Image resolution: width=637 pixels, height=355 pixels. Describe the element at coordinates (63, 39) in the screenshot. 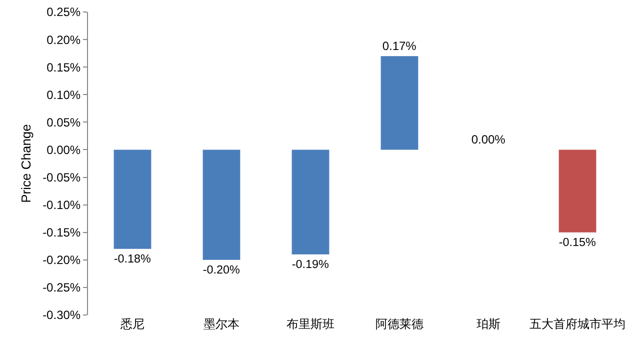

I see `y-tick-label: 0.20%` at that location.